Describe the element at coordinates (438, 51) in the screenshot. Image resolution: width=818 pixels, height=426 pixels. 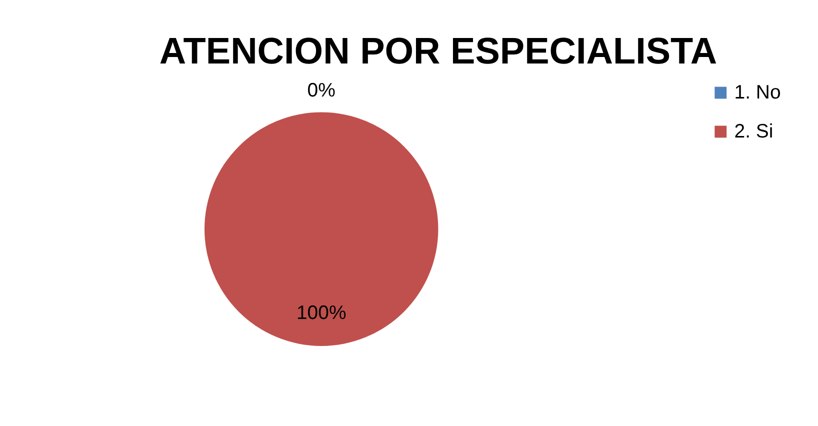
I see `chart-title: ATENCION POR ESPECIALISTA` at that location.